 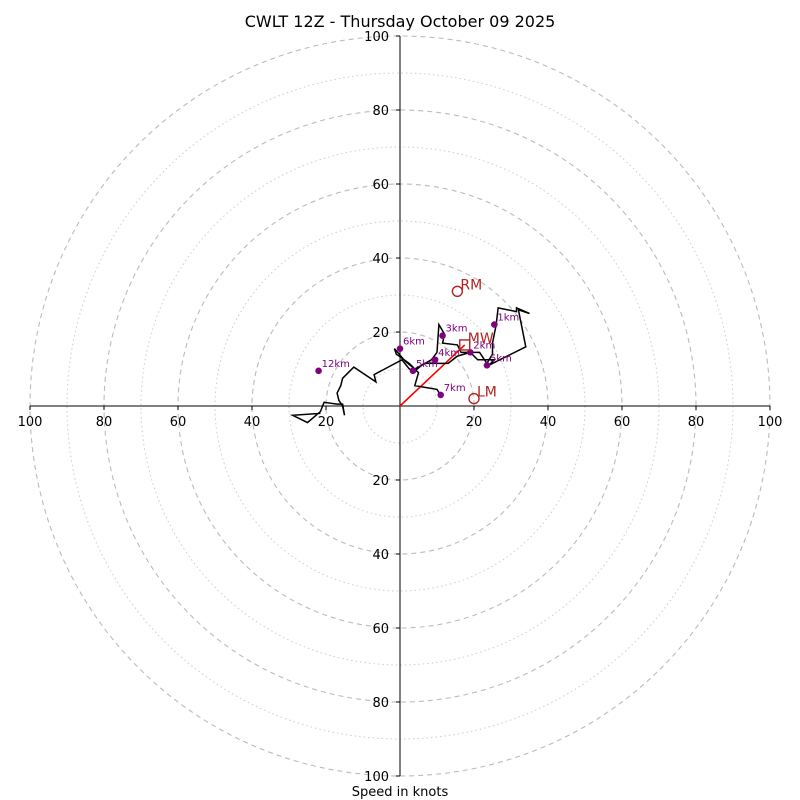 I want to click on storm-motion-label: LM, so click(x=487, y=393).